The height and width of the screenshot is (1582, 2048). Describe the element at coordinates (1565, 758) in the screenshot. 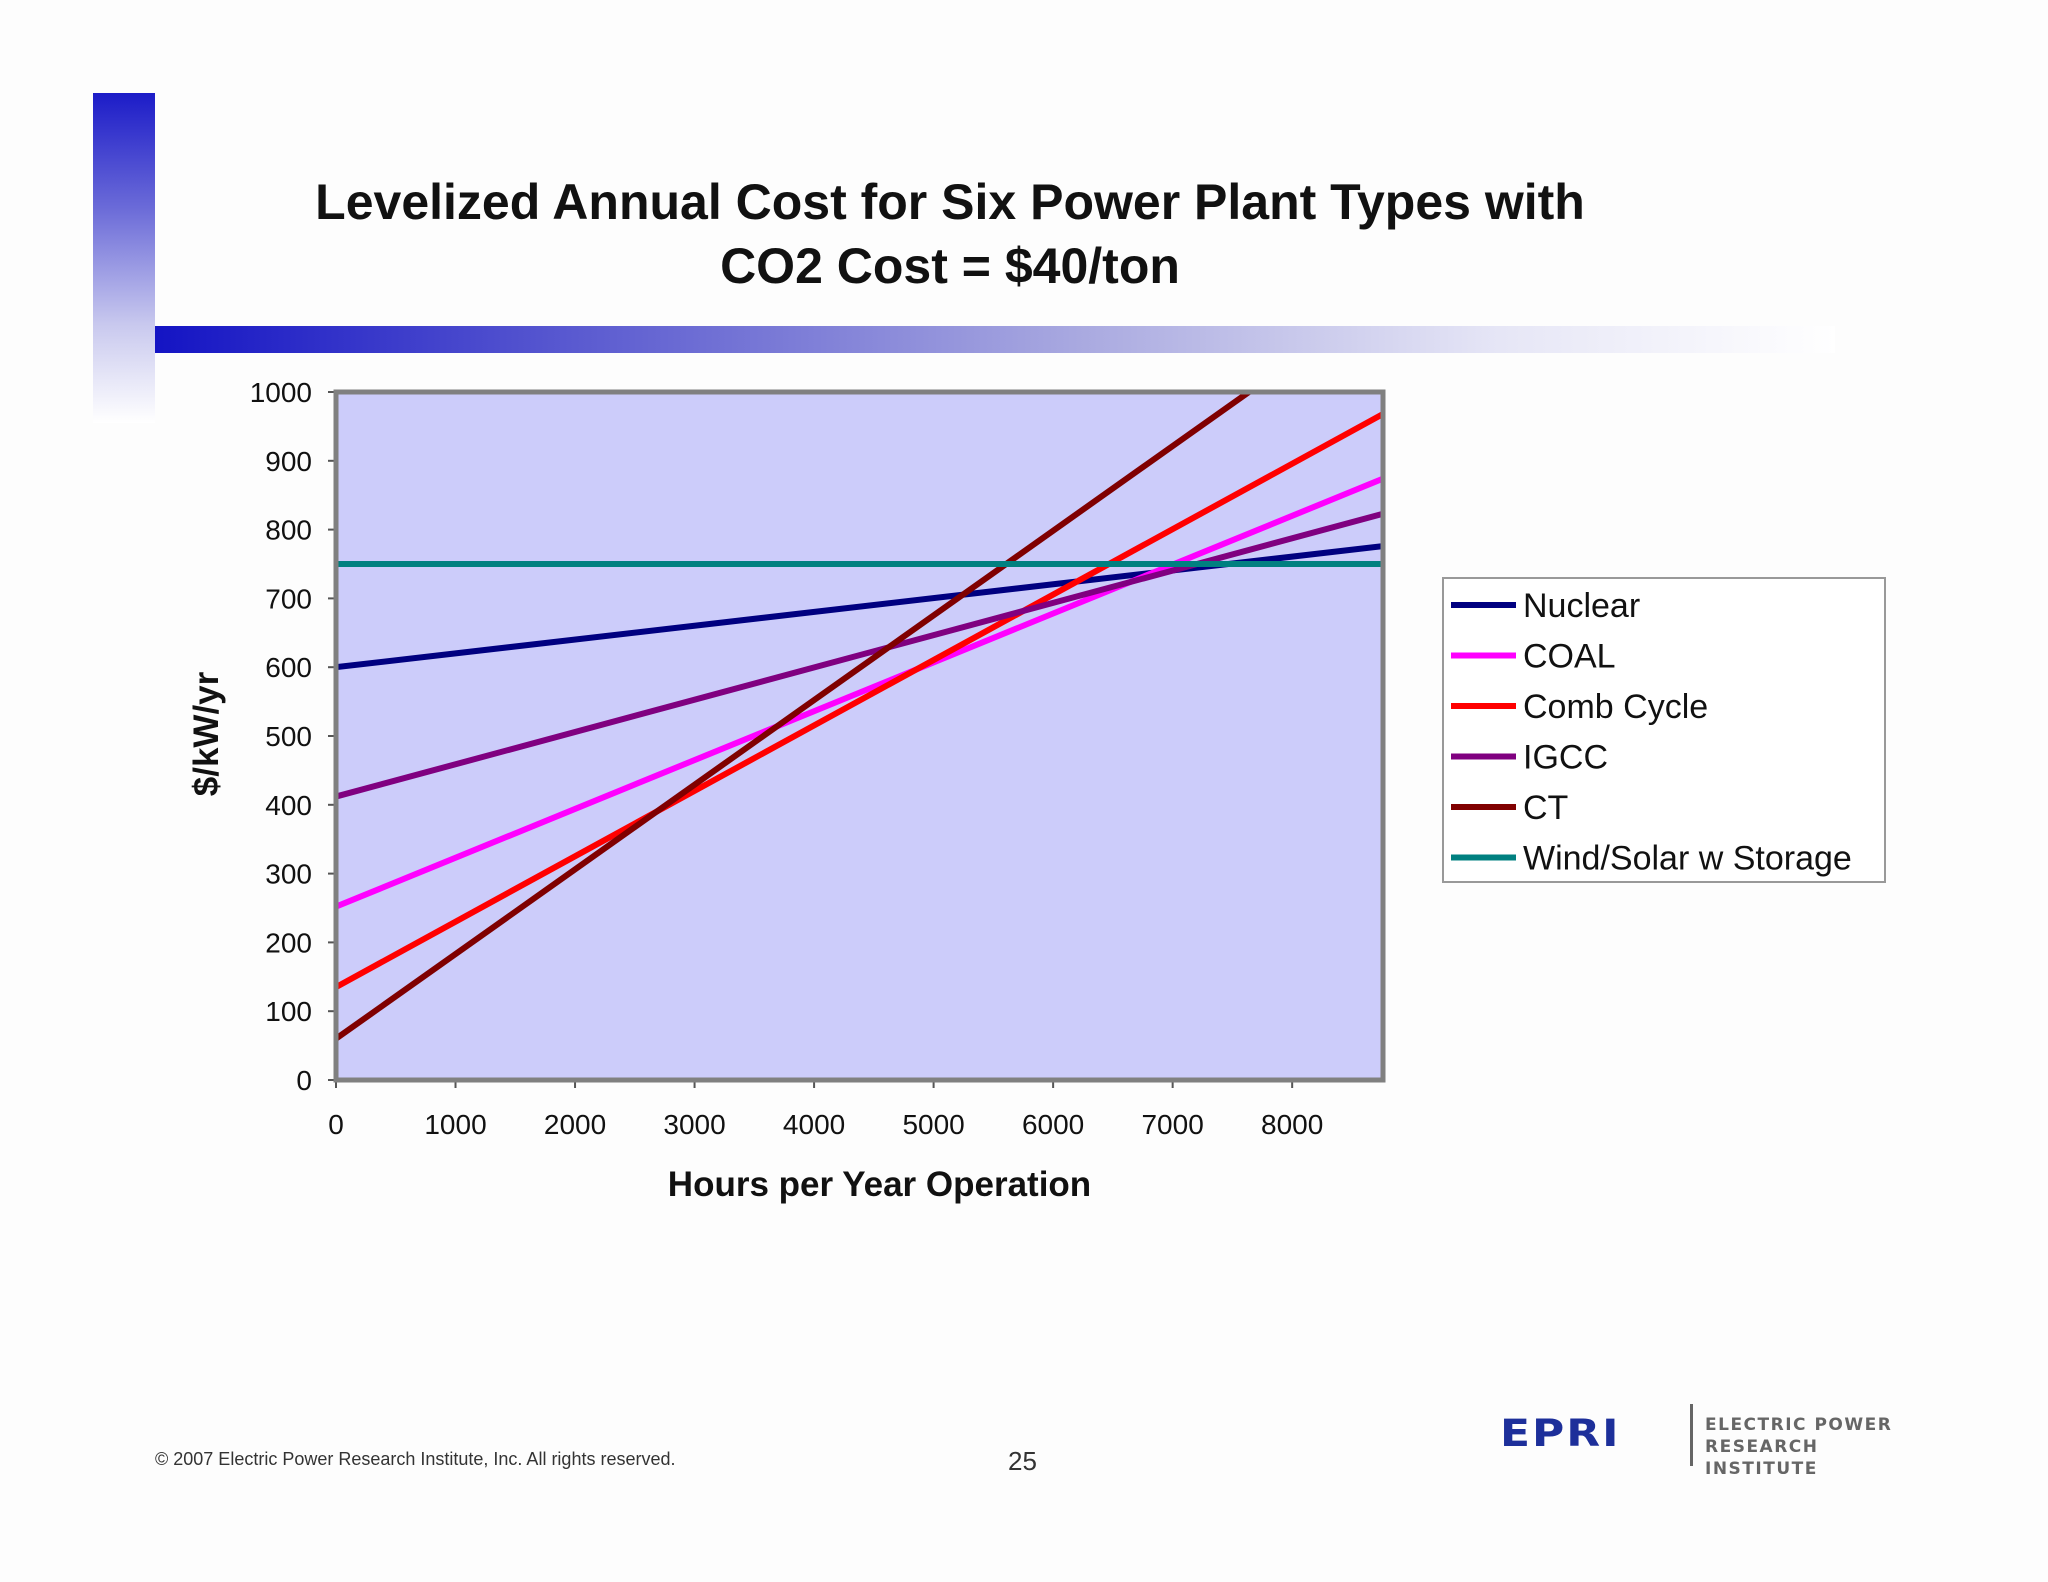

I see `legend-label: IGCC` at that location.